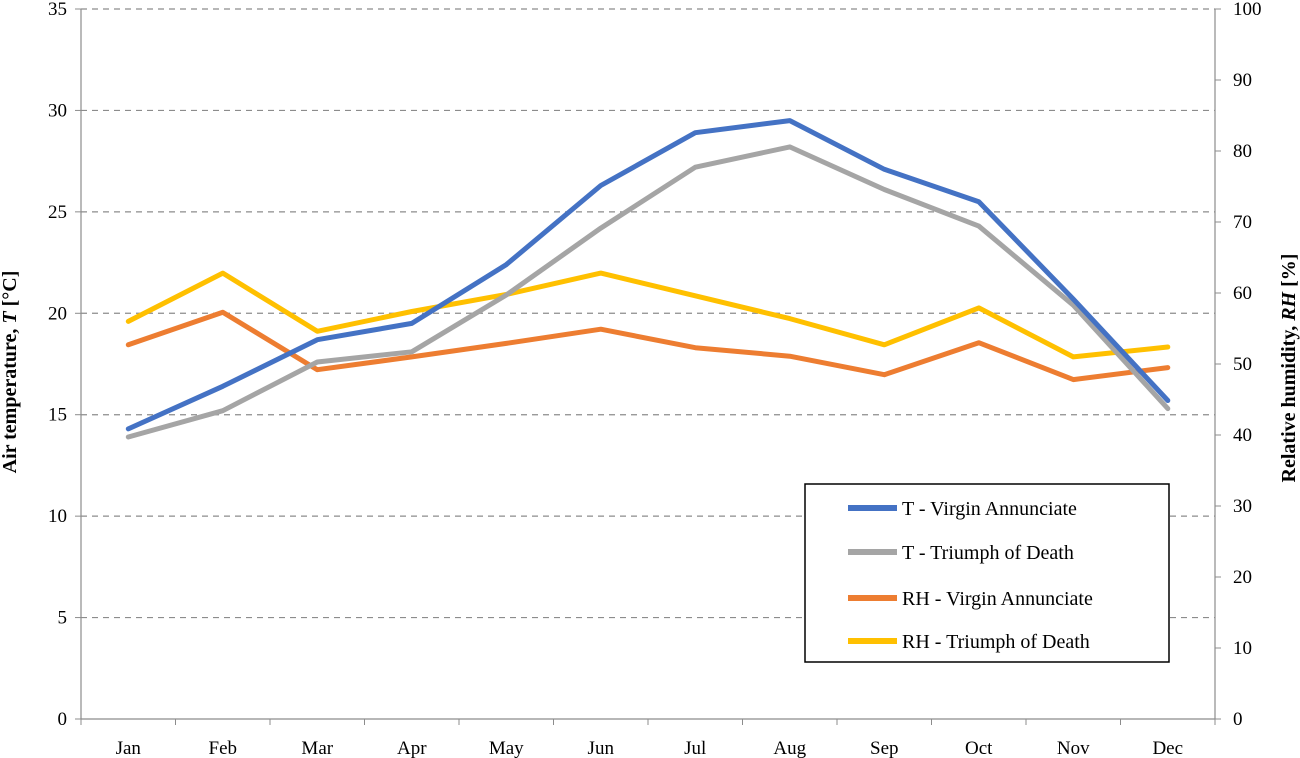 Image resolution: width=1300 pixels, height=758 pixels. I want to click on legend-entry: T - Virgin Annunciate, so click(962, 509).